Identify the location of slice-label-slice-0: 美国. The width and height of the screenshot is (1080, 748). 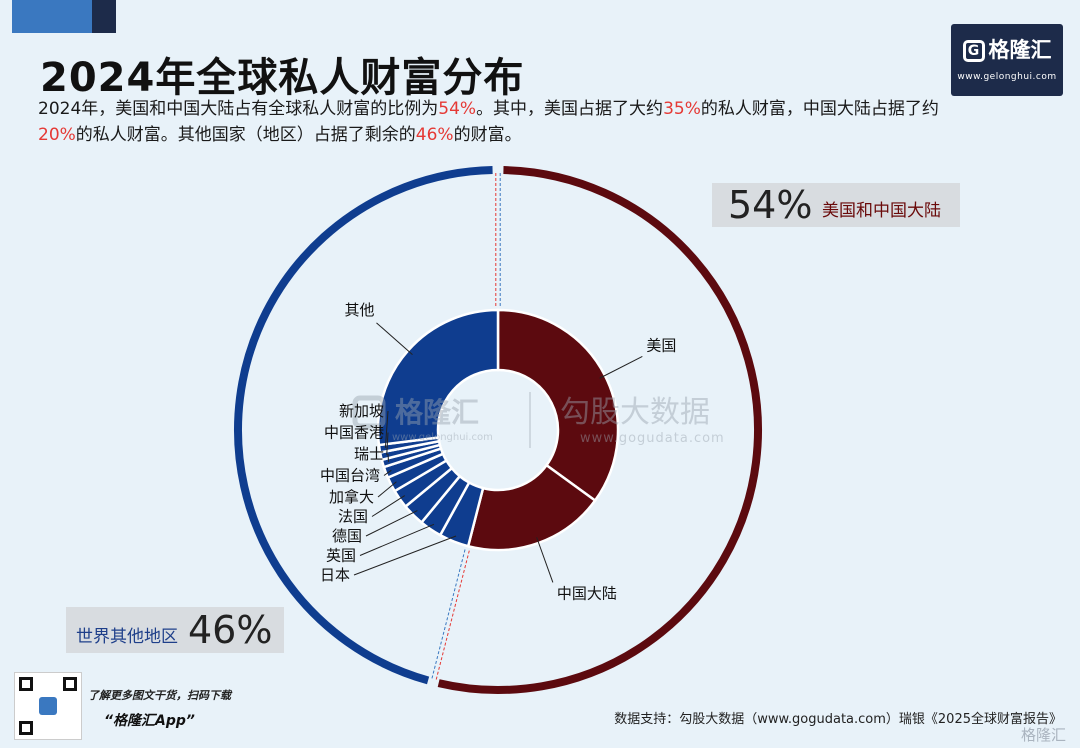
(661, 345).